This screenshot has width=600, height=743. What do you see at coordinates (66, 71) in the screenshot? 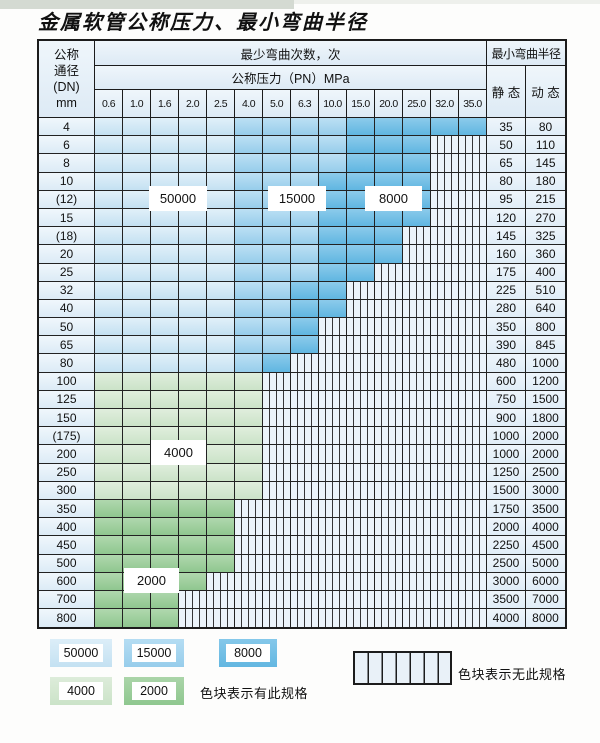
I see `dn-header-line: 通径` at bounding box center [66, 71].